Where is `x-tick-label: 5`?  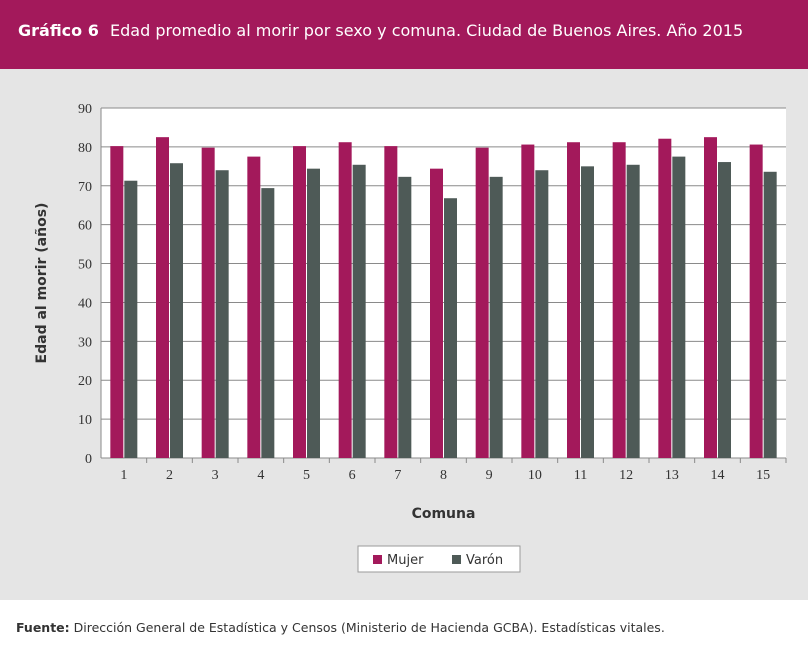
x-tick-label: 5 is located at coordinates (306, 475).